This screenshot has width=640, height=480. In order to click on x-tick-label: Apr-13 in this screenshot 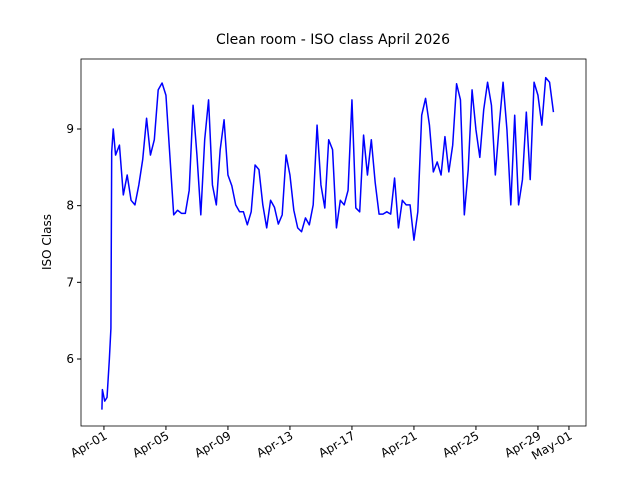, I will do `click(274, 444)`.